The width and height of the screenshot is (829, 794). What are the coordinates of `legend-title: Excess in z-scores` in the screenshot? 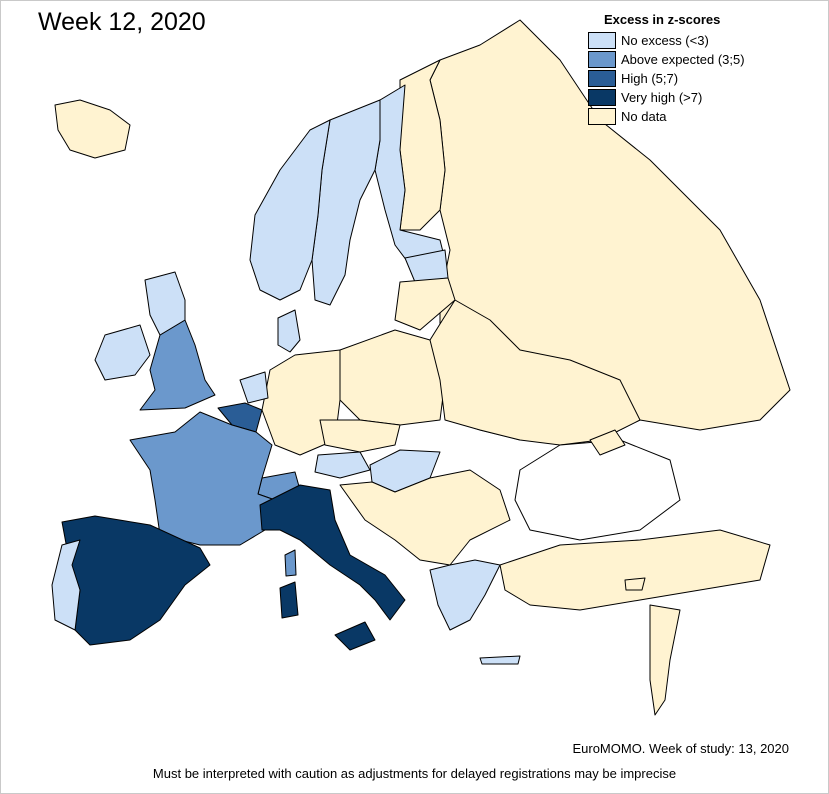 It's located at (662, 19).